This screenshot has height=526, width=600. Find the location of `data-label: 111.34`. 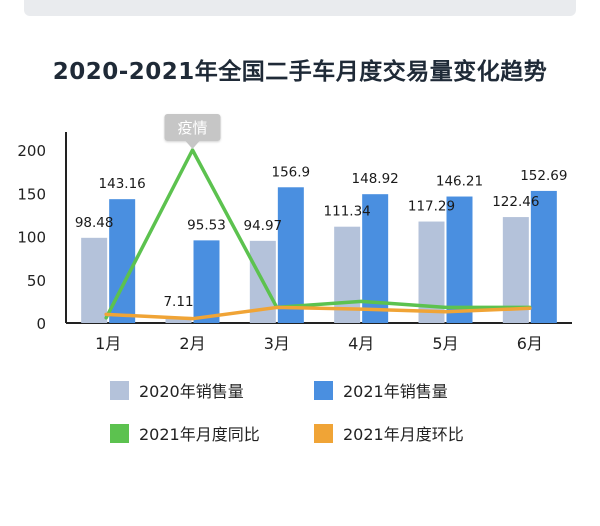

data-label: 111.34 is located at coordinates (347, 212).